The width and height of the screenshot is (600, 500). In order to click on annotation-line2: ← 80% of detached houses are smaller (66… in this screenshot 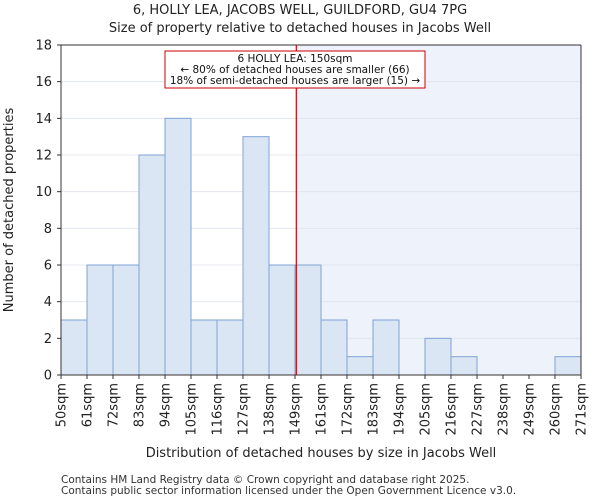, I will do `click(294, 70)`.